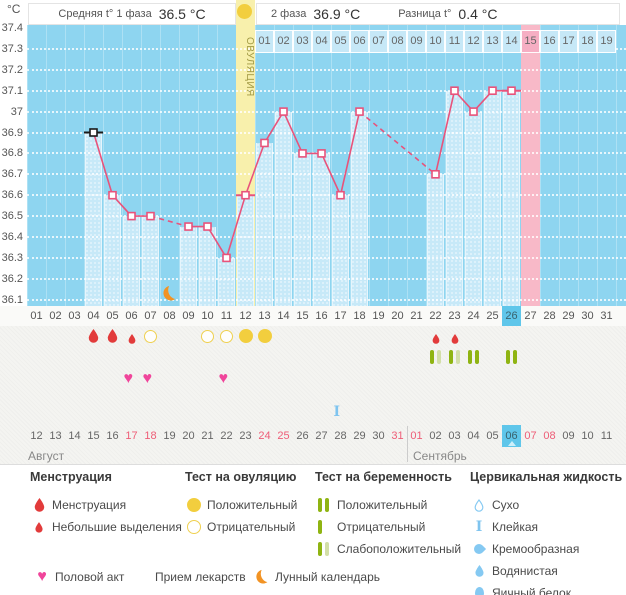  I want to click on date-cell: 20, so click(188, 436).